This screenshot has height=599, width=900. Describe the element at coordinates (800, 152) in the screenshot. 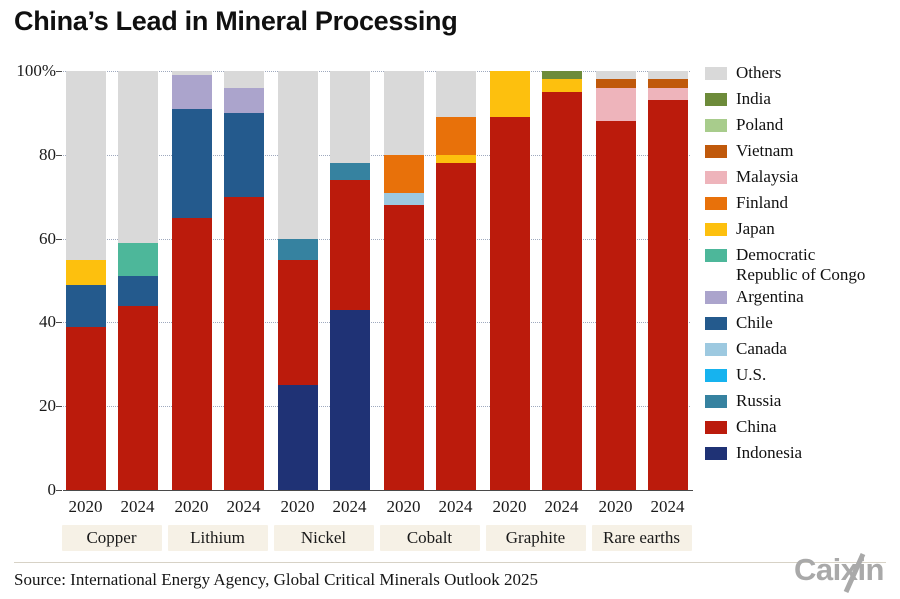

I see `legend-item-vietnam: Vietnam` at that location.